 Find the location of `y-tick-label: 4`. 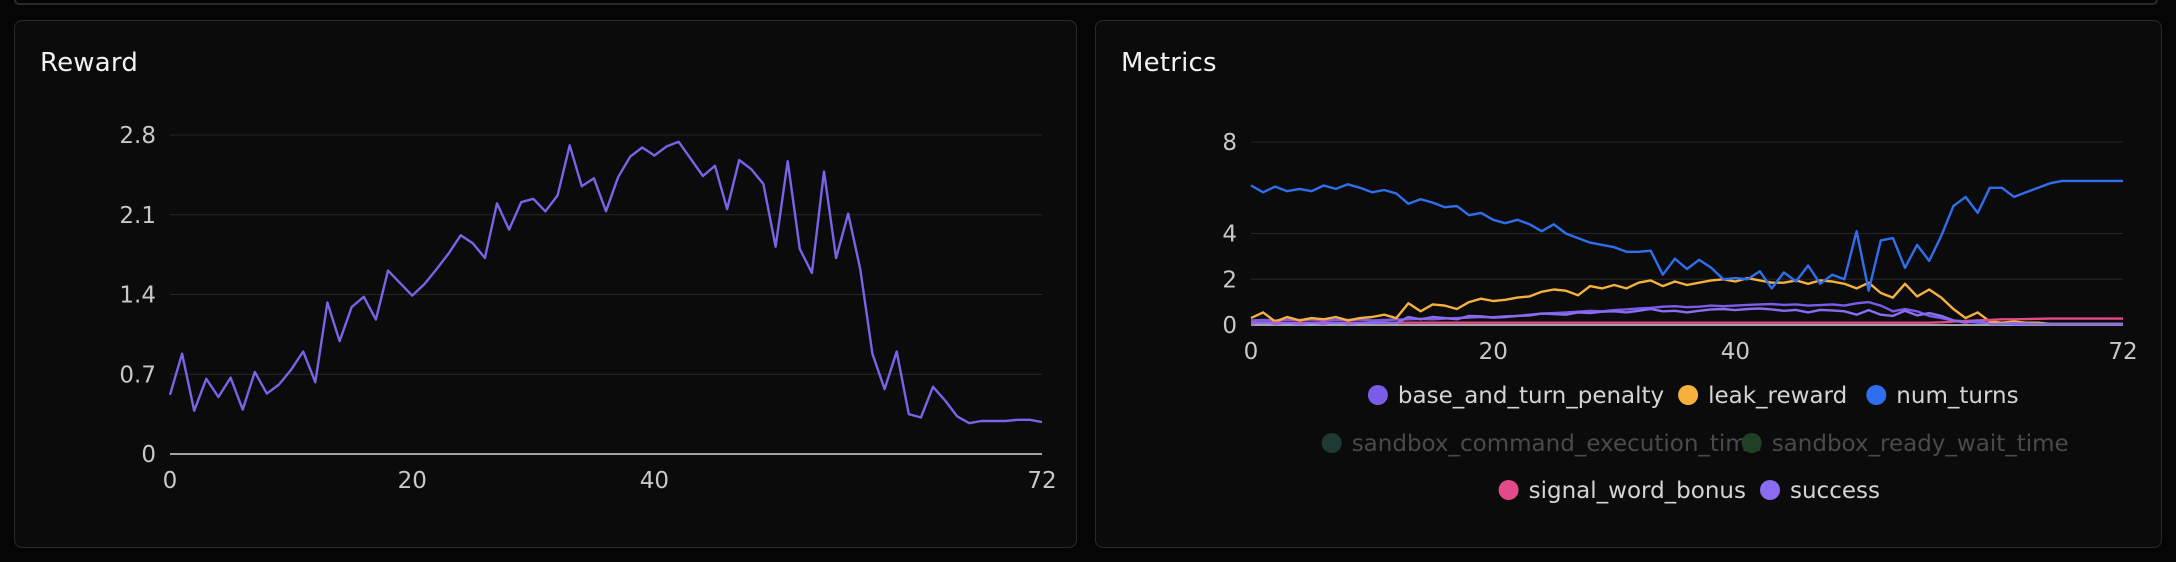

y-tick-label: 4 is located at coordinates (1229, 235).